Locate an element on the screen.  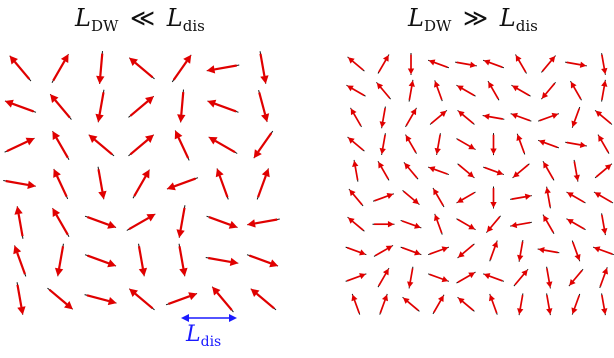
title-right-relation: ≫ is located at coordinates (476, 18).